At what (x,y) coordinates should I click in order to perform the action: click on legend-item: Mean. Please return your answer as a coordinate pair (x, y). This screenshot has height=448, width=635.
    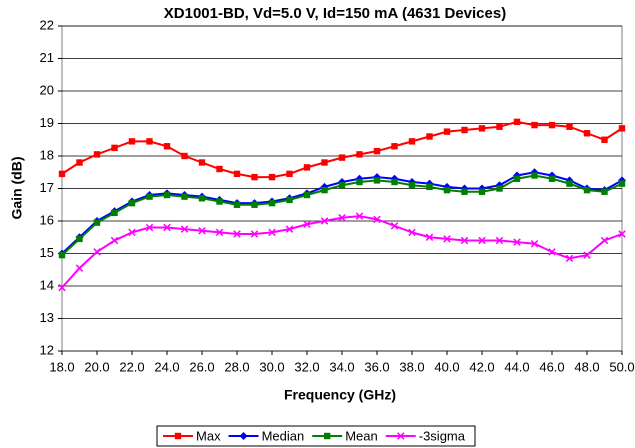
    Looking at the image, I should click on (345, 435).